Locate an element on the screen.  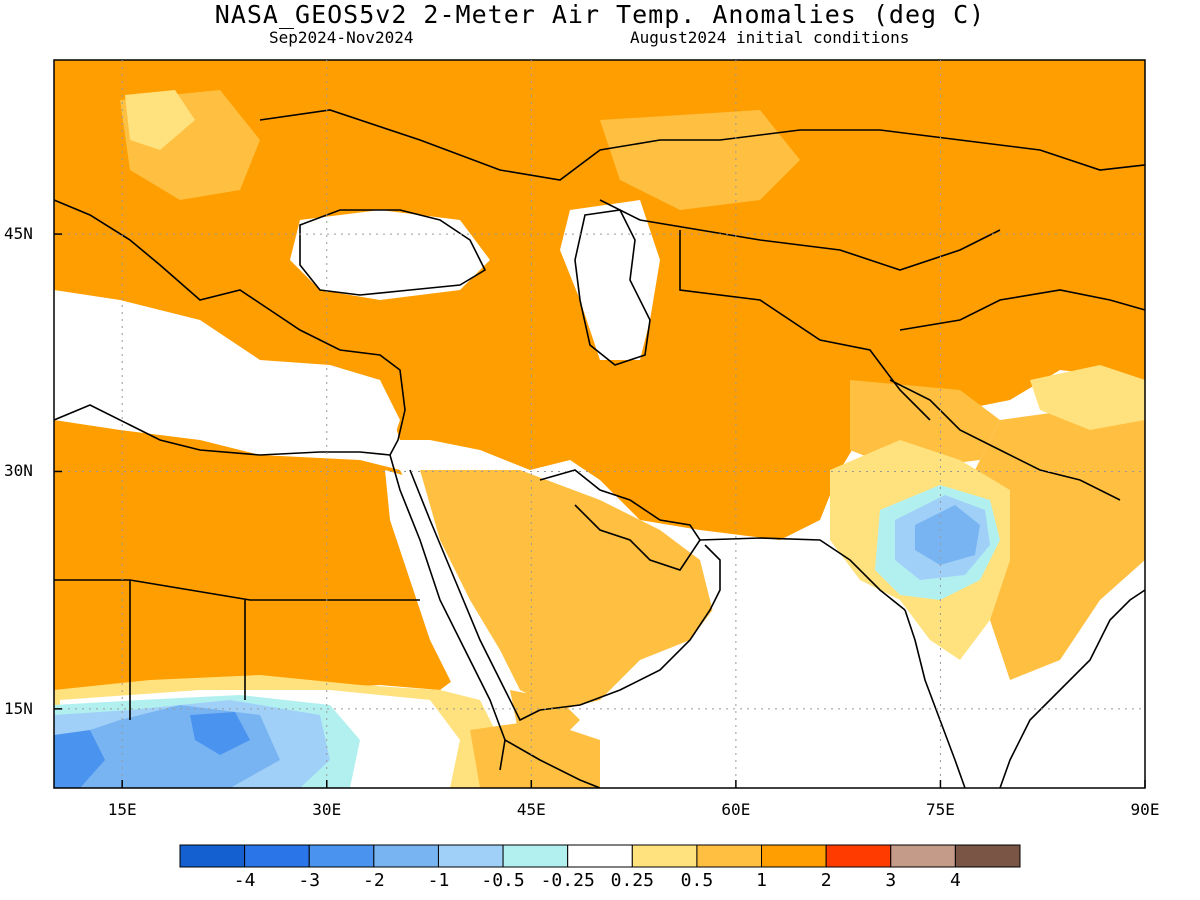
anomaly-region-05to1-centralasia is located at coordinates (700, 160).